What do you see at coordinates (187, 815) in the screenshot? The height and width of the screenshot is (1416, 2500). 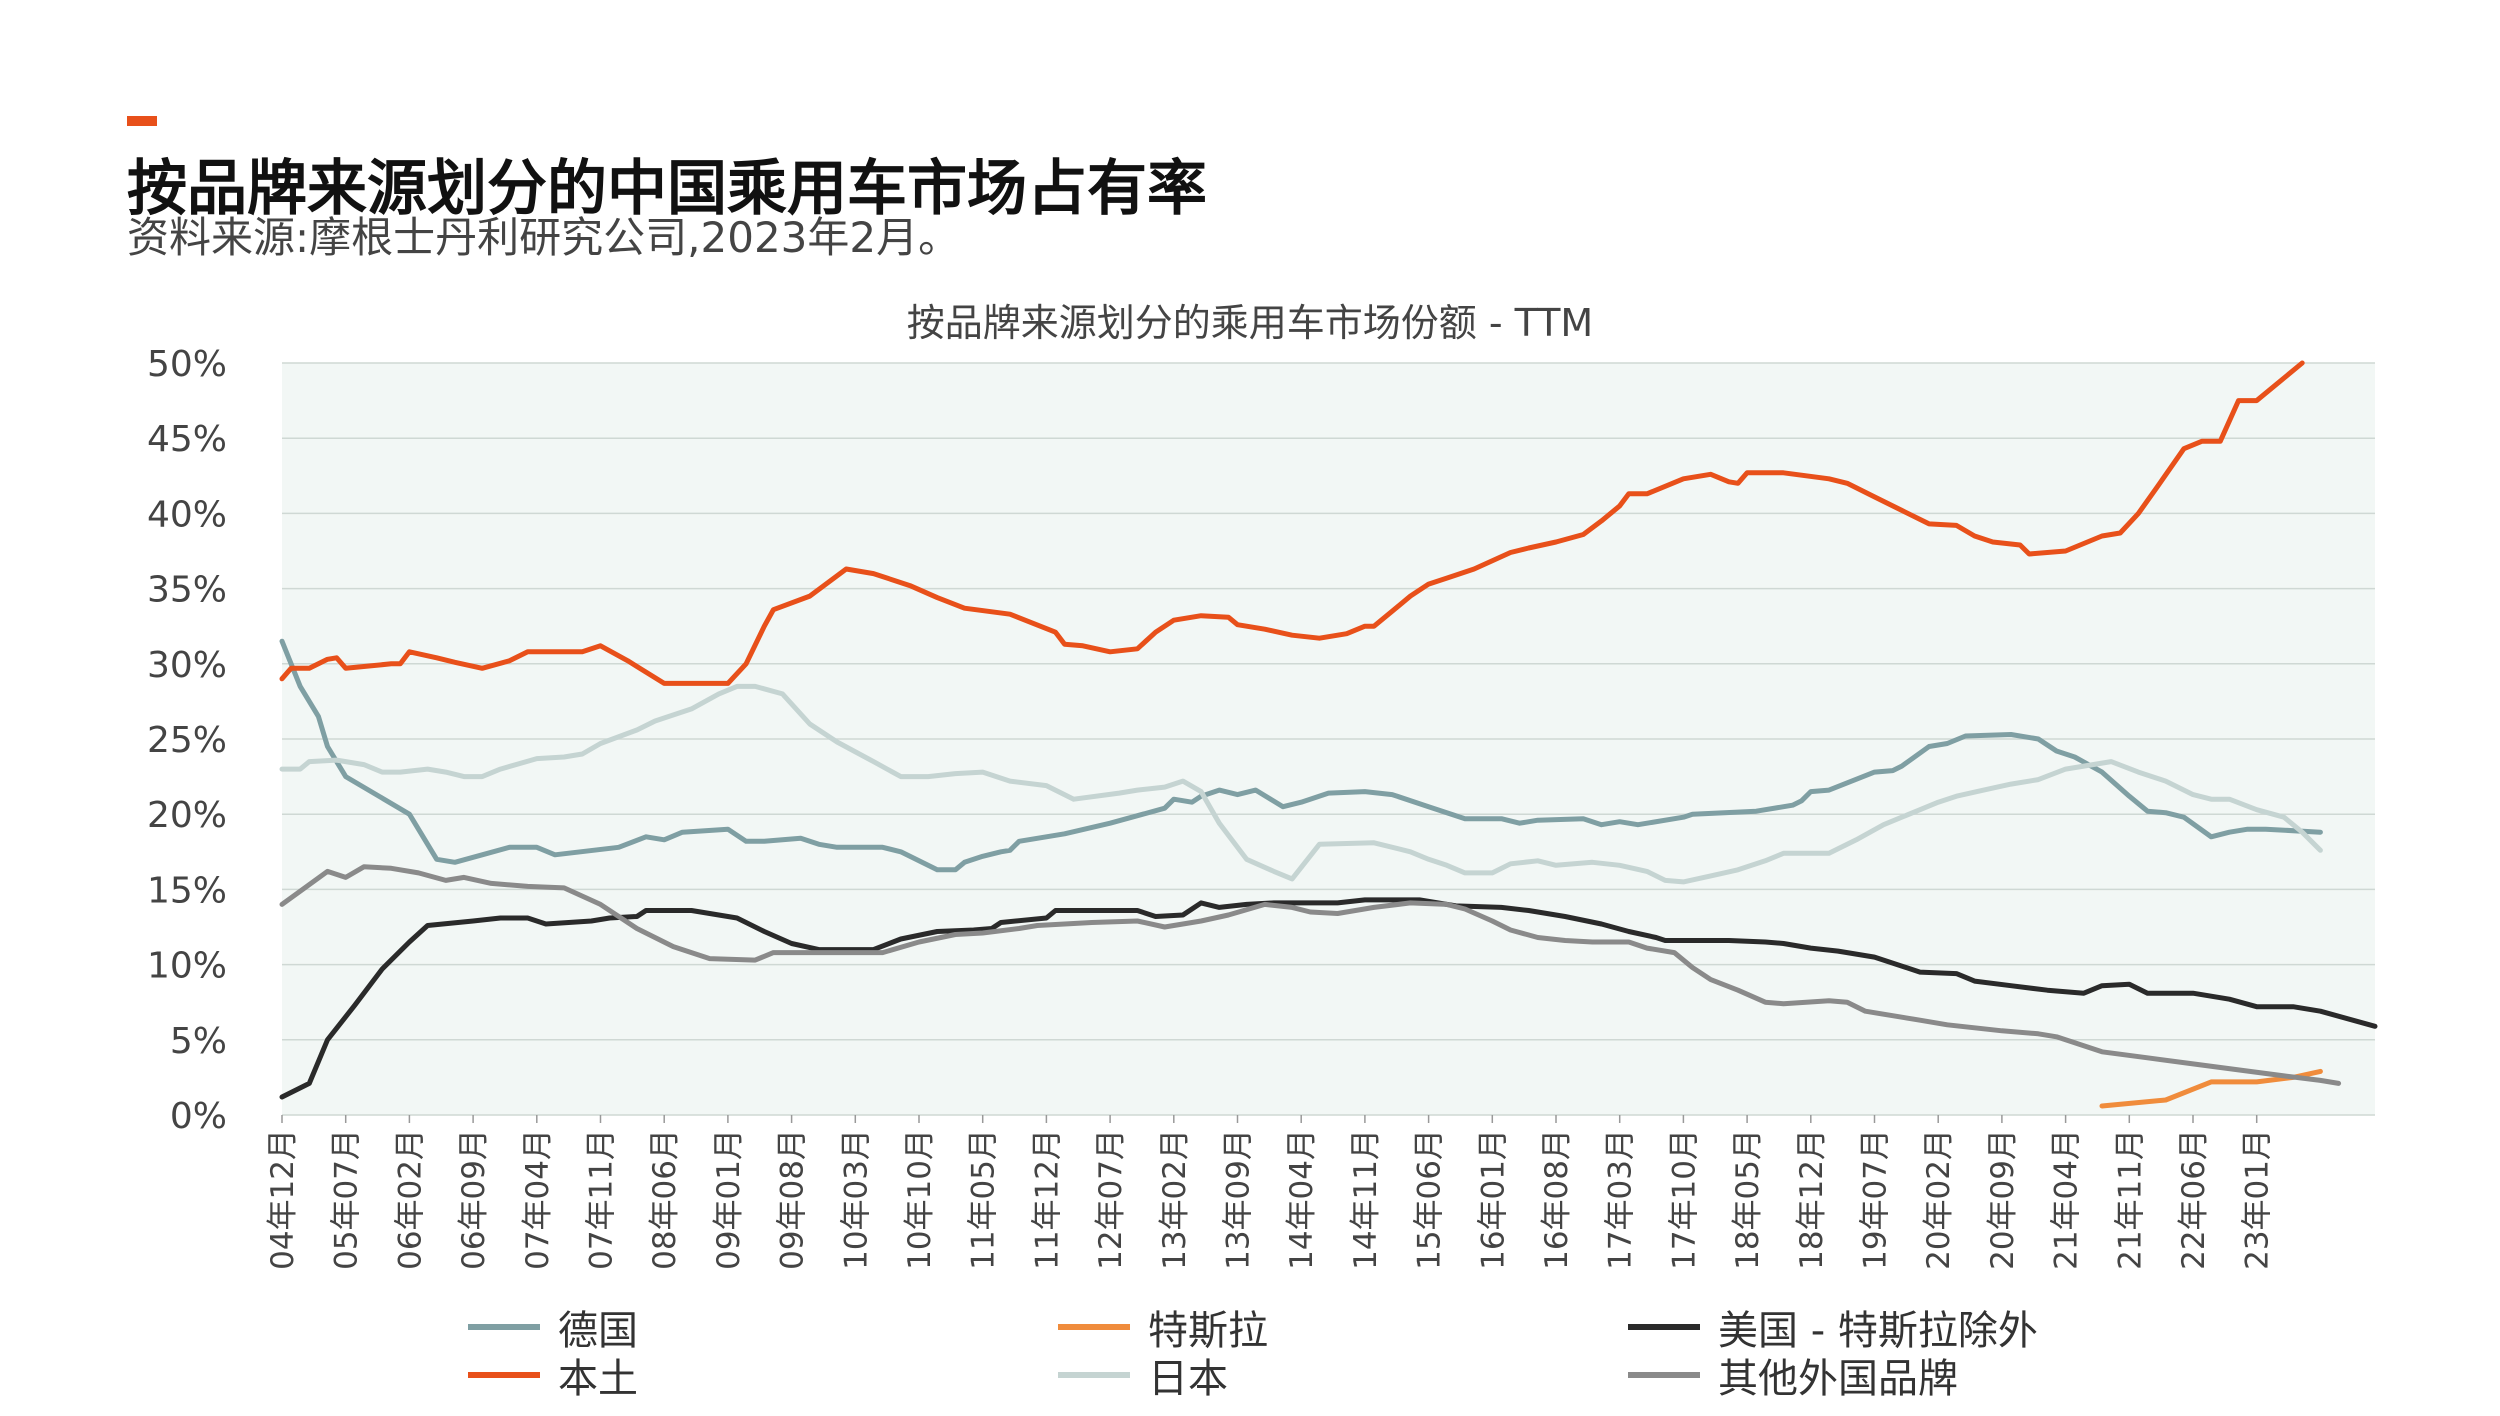 I see `y-tick-label: 20%` at bounding box center [187, 815].